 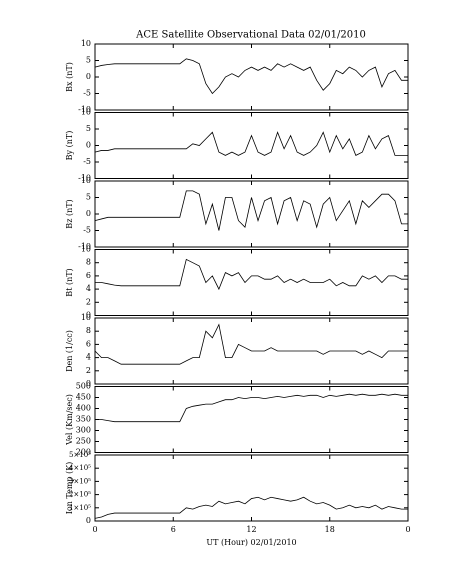 I want to click on y-axis-label: Ion Temp (K), so click(x=69, y=488).